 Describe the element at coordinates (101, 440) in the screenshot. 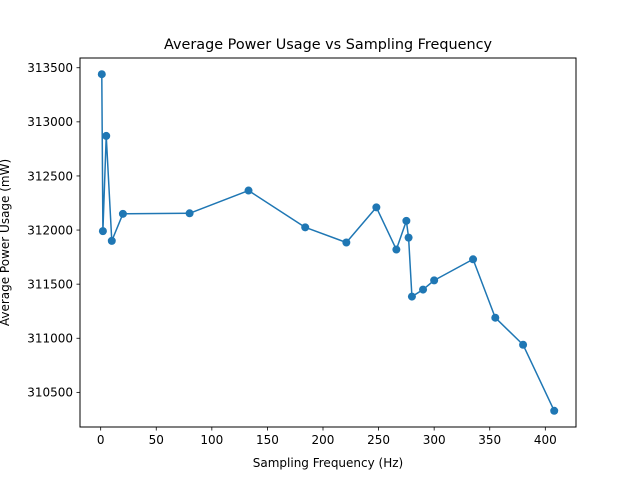

I see `x-tick-label: 0` at that location.